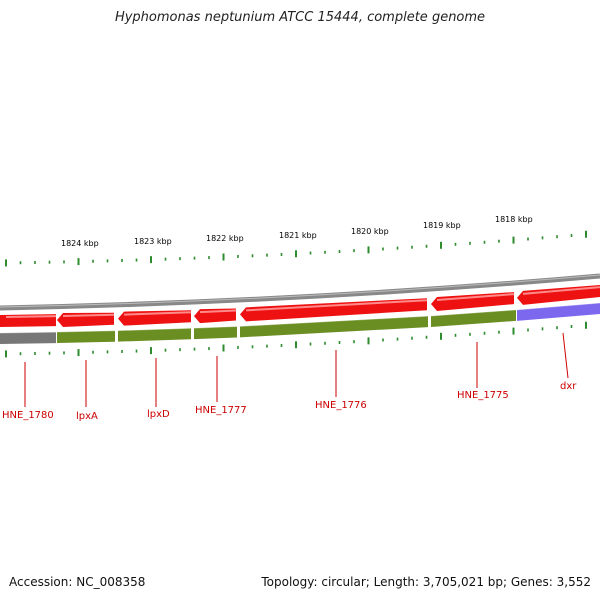  I want to click on kbp-label: 1819 kbp, so click(442, 225).